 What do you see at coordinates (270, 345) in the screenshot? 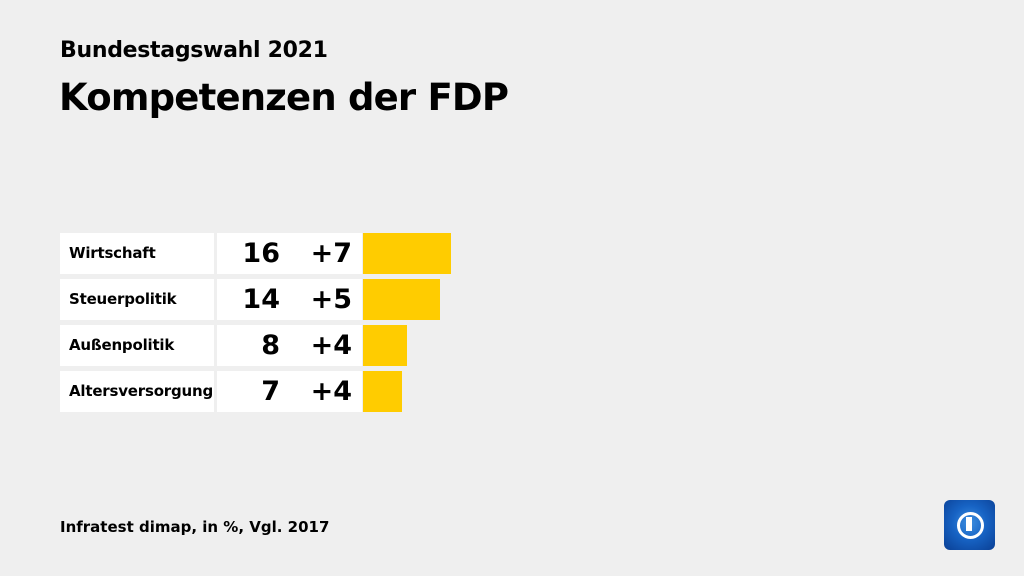
I see `value-label: 8` at bounding box center [270, 345].